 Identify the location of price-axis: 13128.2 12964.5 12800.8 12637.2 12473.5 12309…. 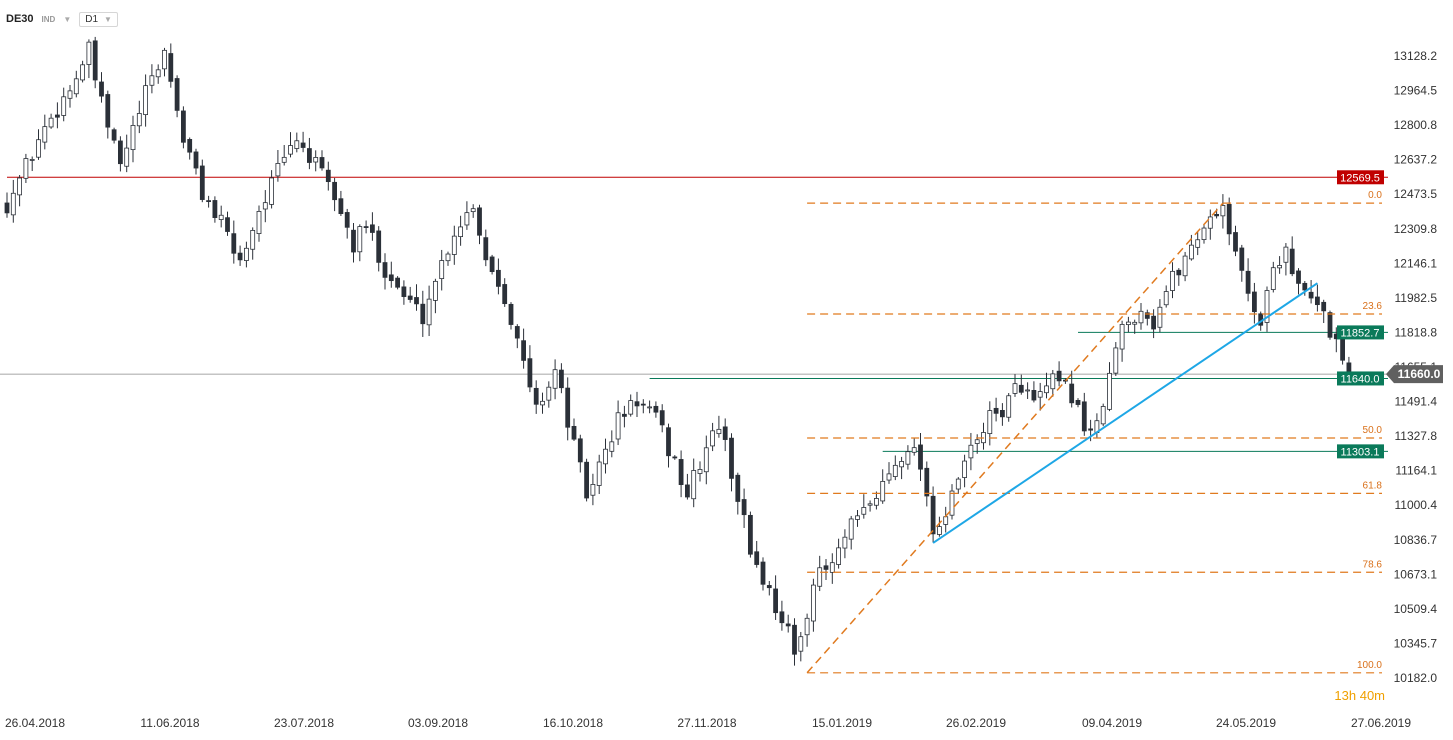
(1416, 367).